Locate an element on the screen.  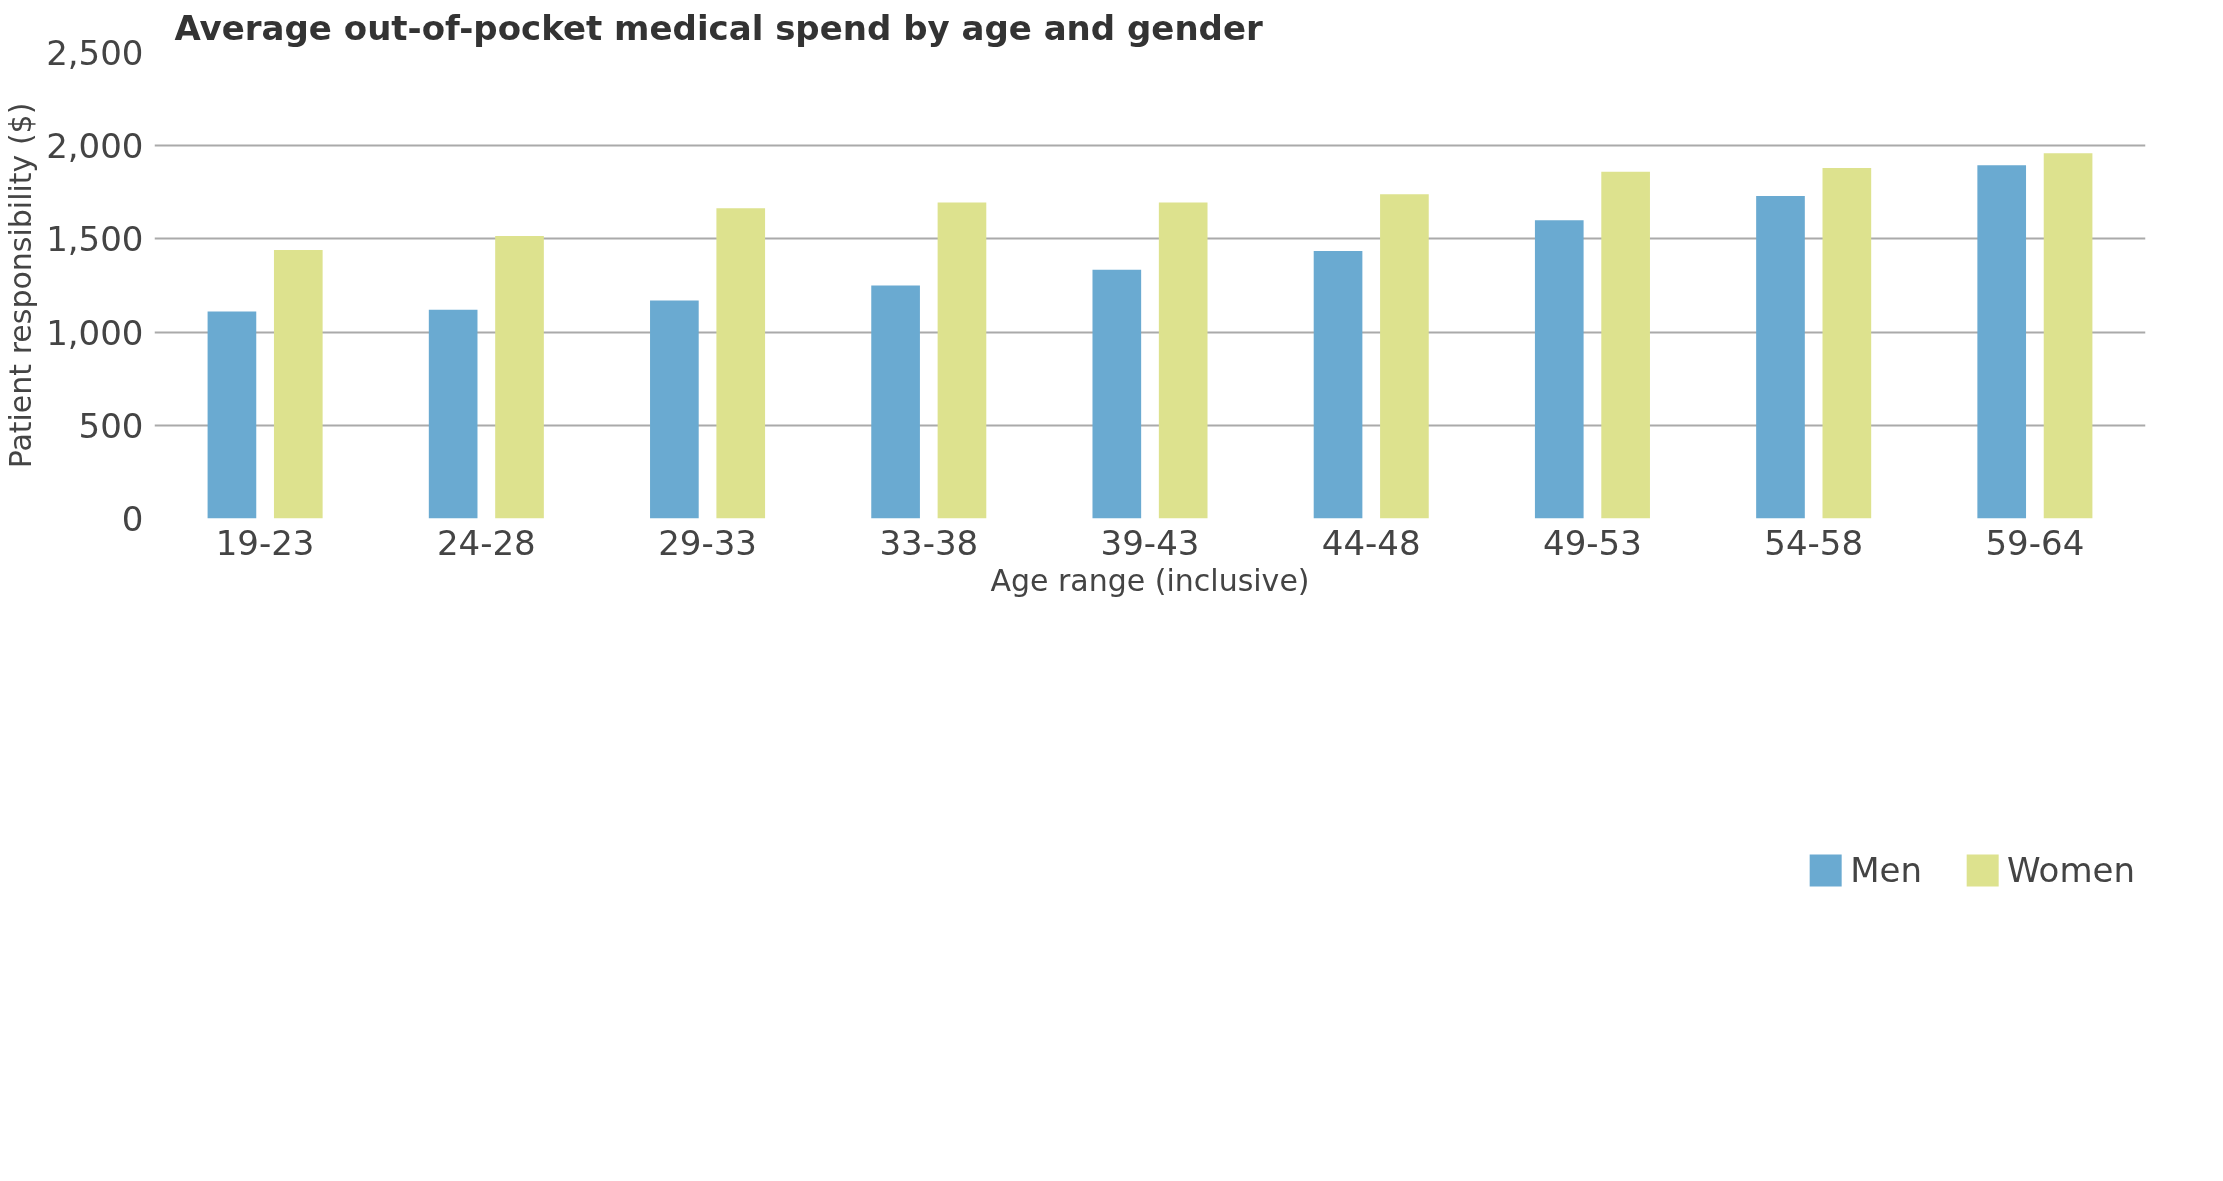
x-tick-label: 59-64 is located at coordinates (2035, 542).